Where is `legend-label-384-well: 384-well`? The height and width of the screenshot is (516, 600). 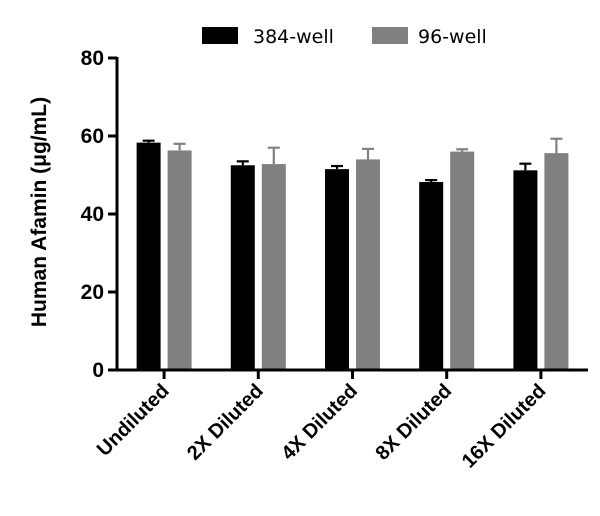
legend-label-384-well: 384-well is located at coordinates (293, 37).